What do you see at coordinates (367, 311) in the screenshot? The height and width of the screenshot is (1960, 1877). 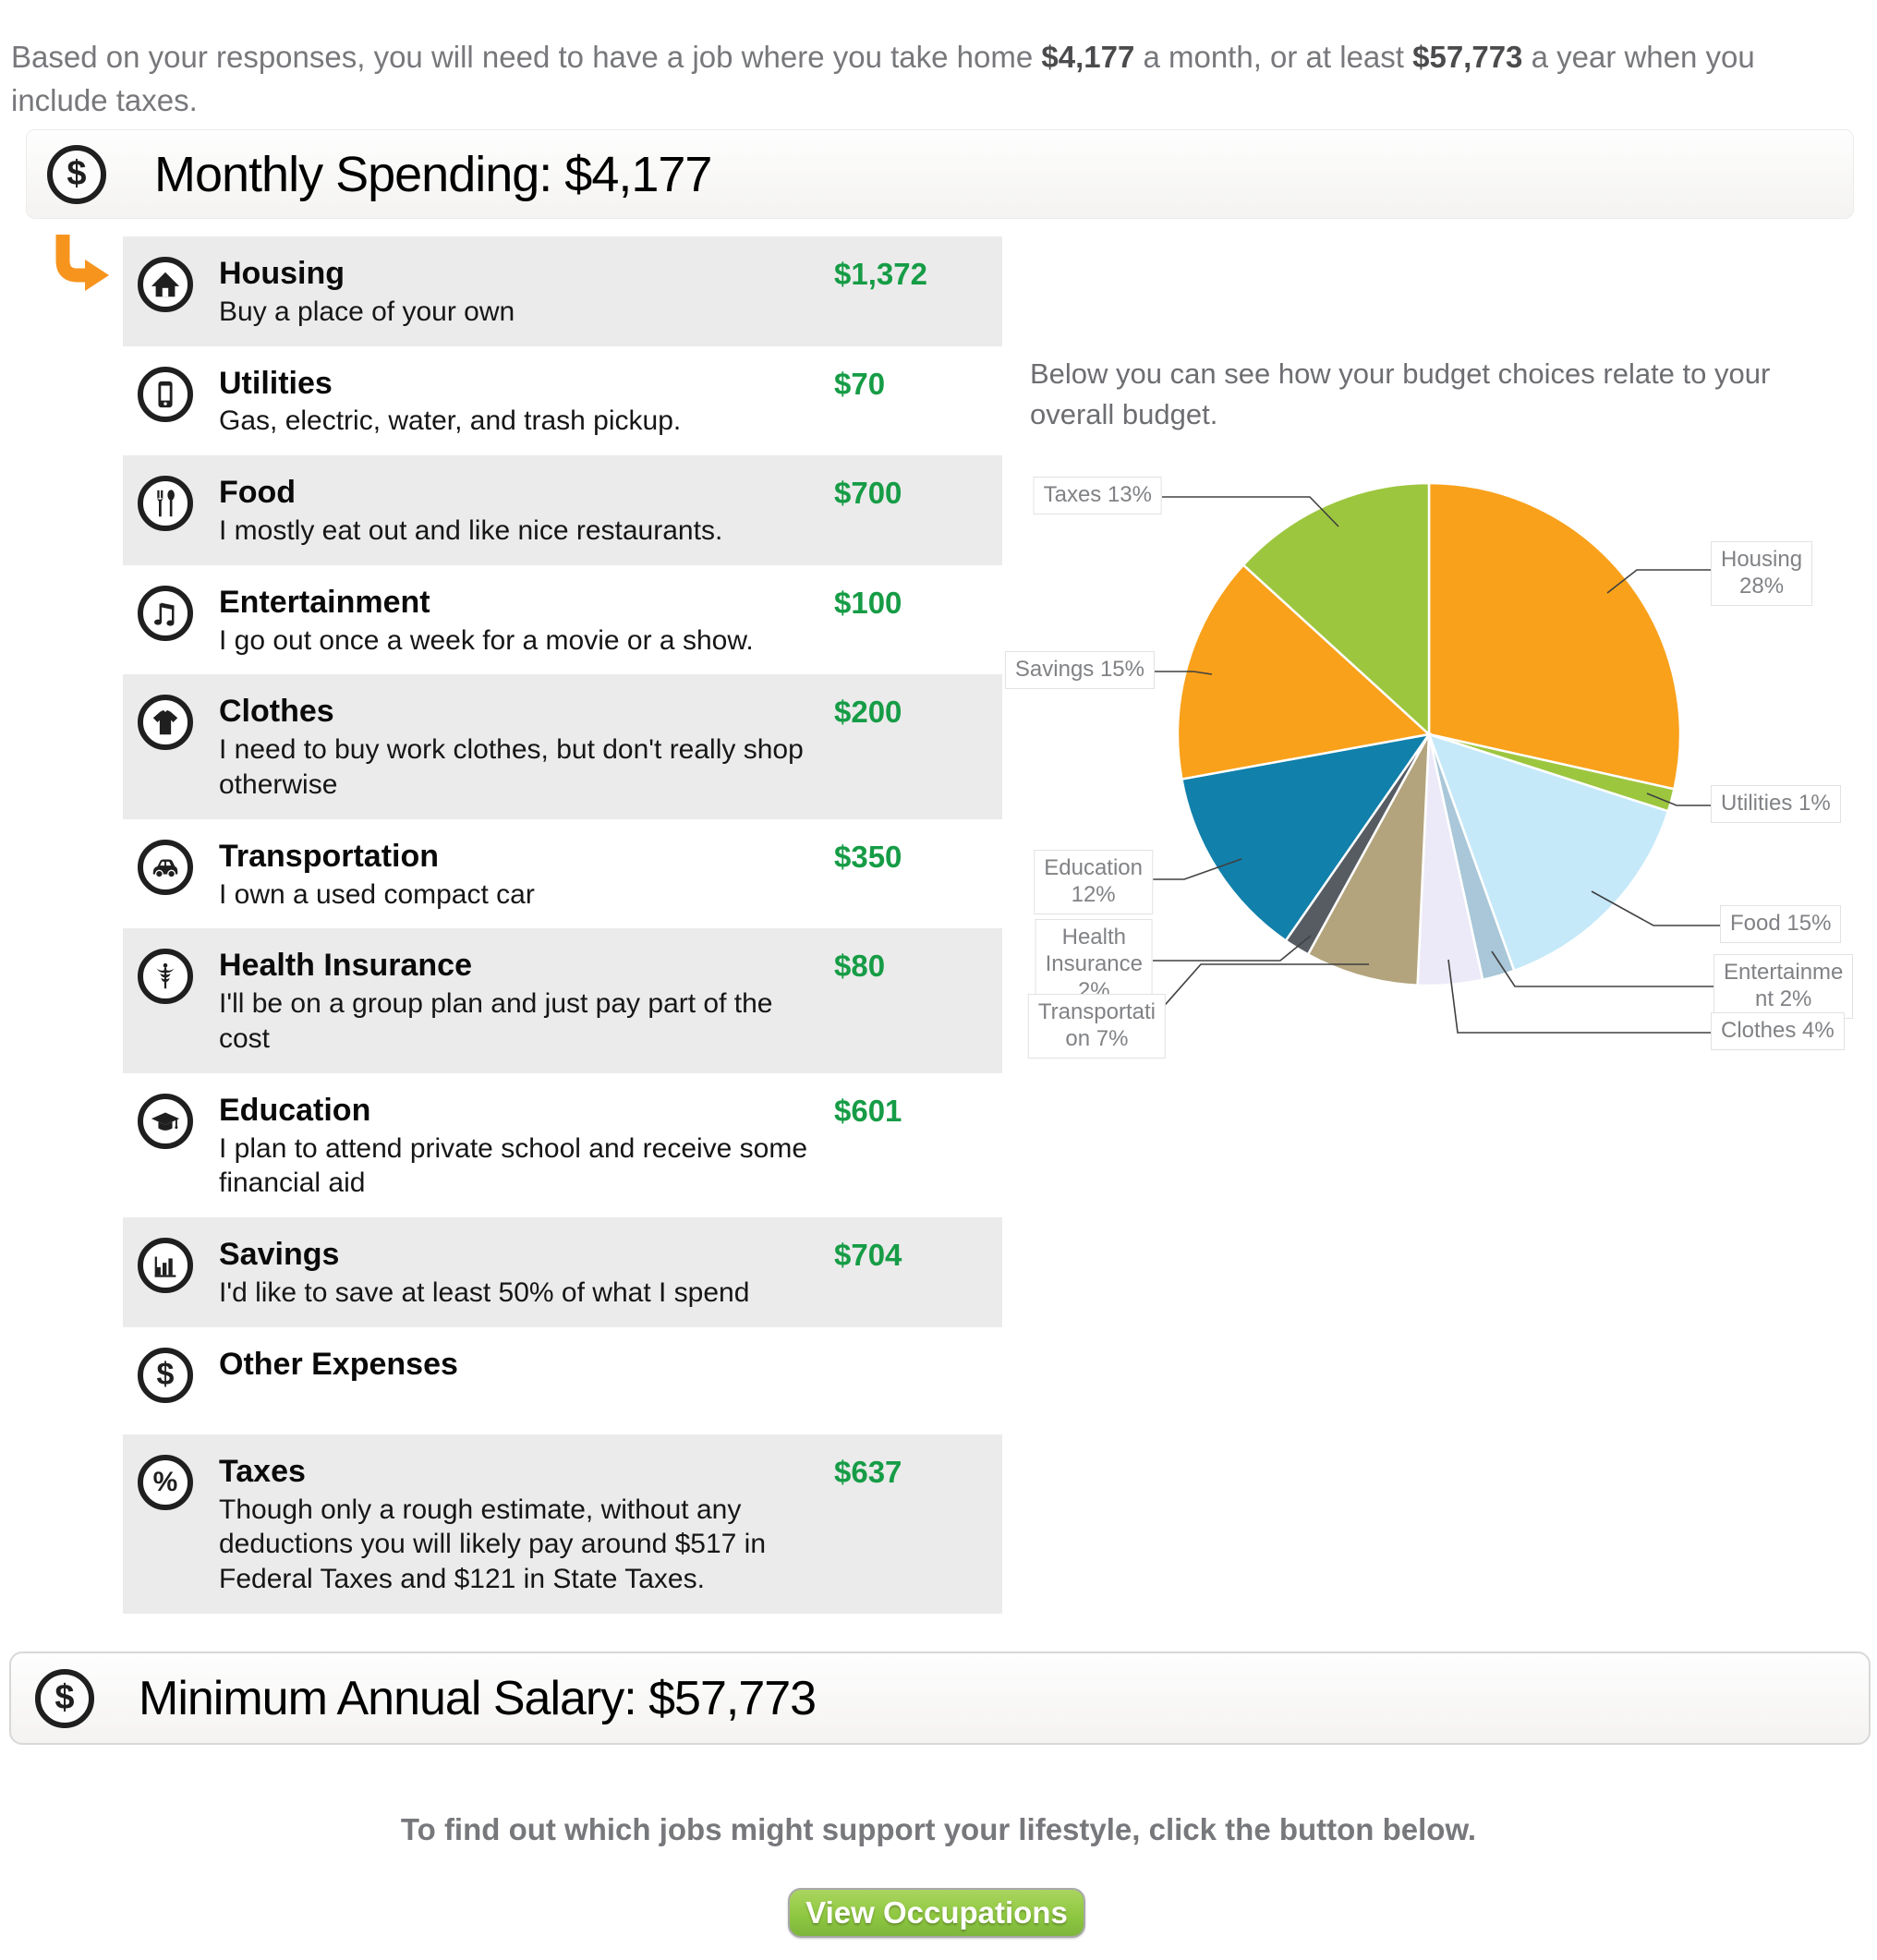 I see `category-description: Buy a place of your own` at bounding box center [367, 311].